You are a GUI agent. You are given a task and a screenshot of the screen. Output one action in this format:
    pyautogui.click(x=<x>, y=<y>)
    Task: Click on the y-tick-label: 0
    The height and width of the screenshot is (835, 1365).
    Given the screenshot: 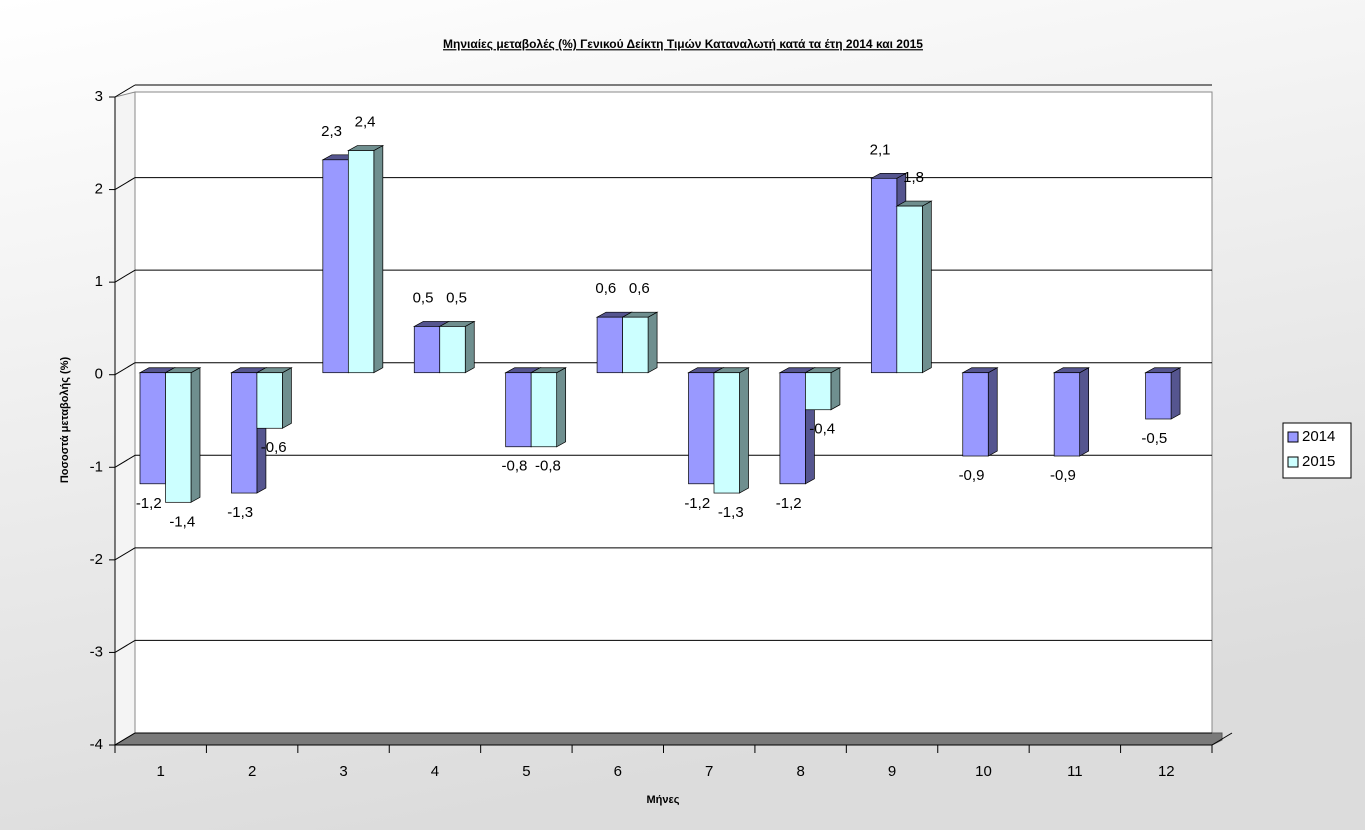 What is the action you would take?
    pyautogui.click(x=99, y=374)
    